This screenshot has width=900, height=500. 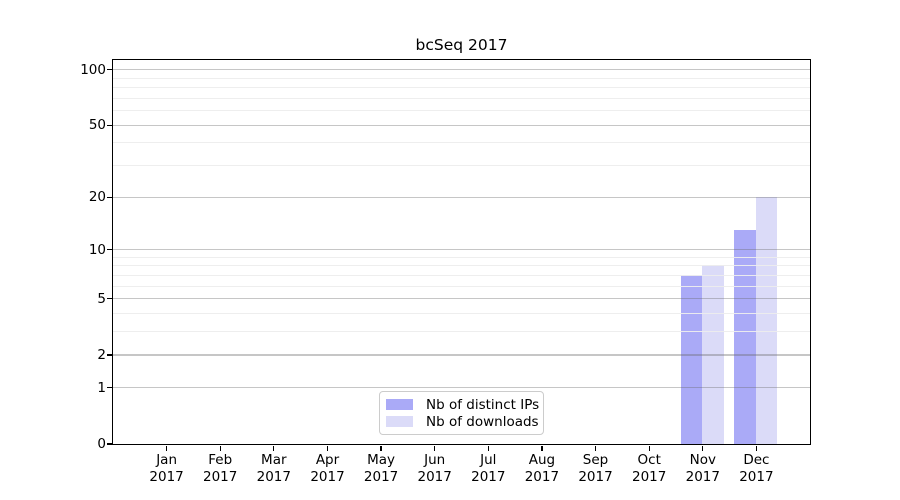 What do you see at coordinates (745, 336) in the screenshot?
I see `bar-dec-distinct-ips` at bounding box center [745, 336].